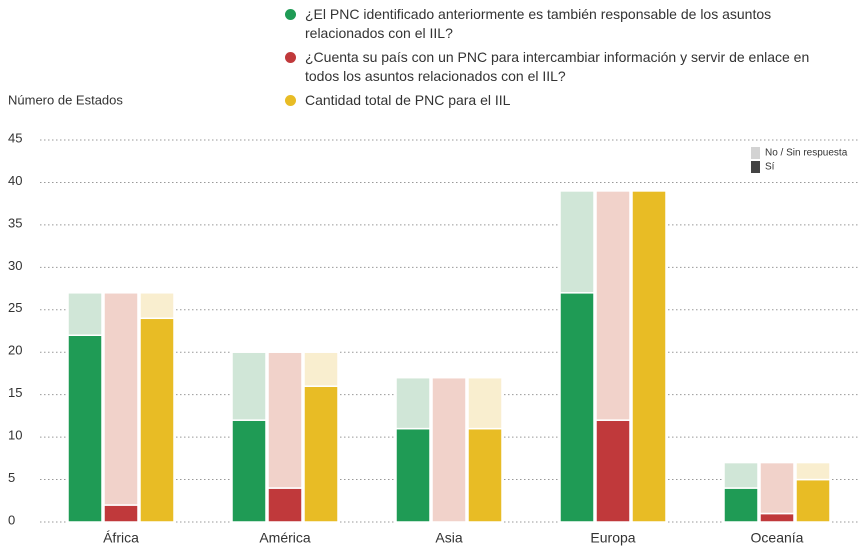 The width and height of the screenshot is (865, 550). Describe the element at coordinates (408, 100) in the screenshot. I see `legend-text: Cantidad total de PNC para el IIL` at that location.